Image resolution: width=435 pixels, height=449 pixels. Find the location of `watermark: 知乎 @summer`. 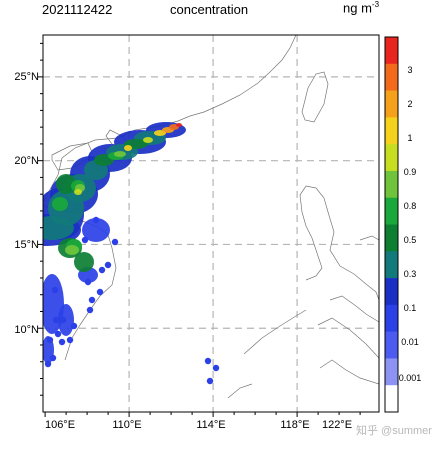

watermark: 知乎 @summer is located at coordinates (394, 431).